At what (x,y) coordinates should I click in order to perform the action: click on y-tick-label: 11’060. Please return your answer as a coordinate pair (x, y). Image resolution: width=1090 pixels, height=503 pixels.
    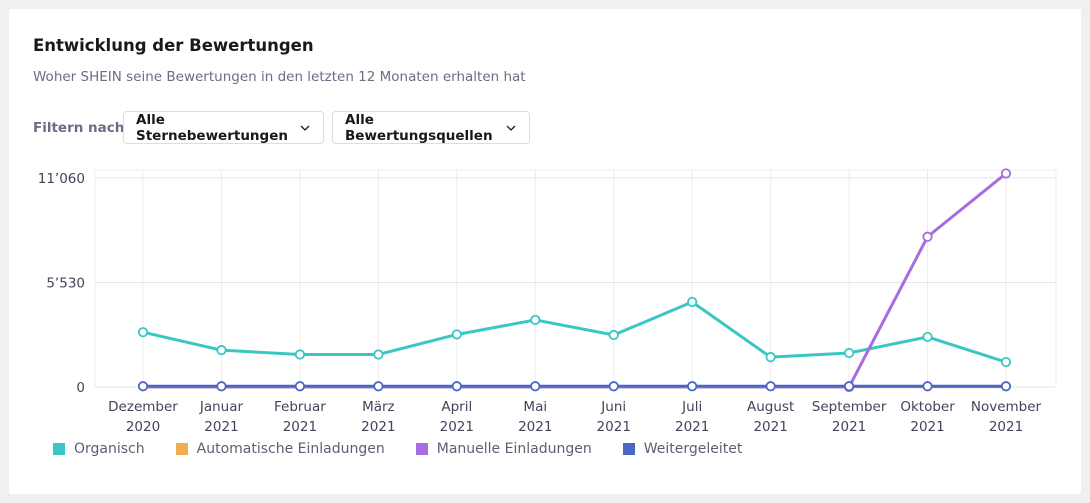
    Looking at the image, I should click on (61, 179).